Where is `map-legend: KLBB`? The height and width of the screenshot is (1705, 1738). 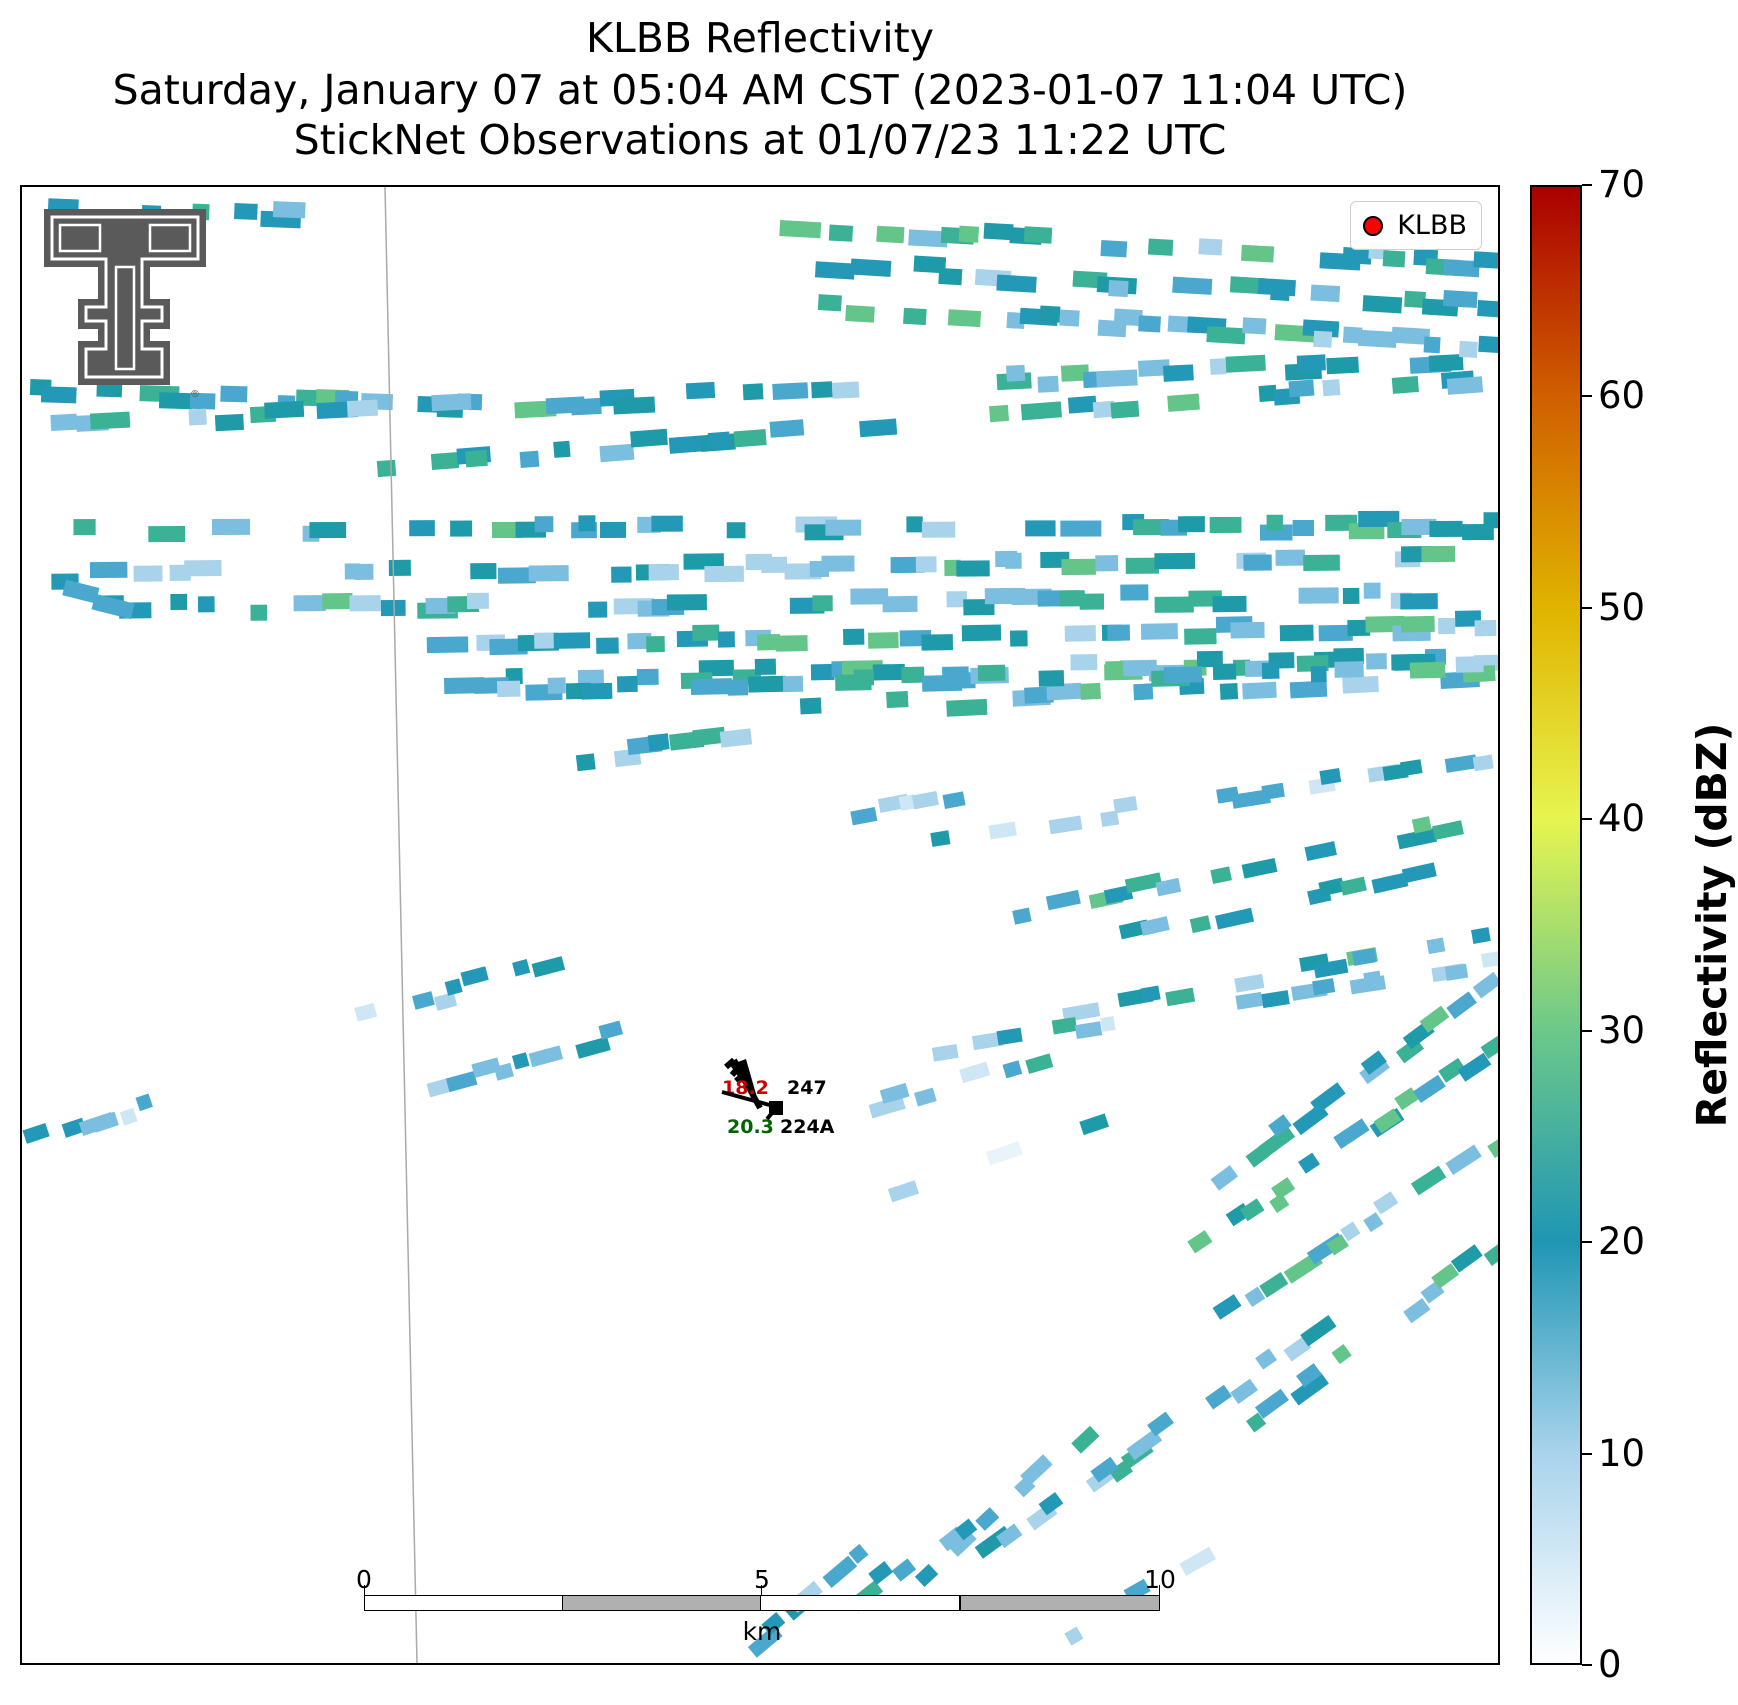 map-legend: KLBB is located at coordinates (1416, 225).